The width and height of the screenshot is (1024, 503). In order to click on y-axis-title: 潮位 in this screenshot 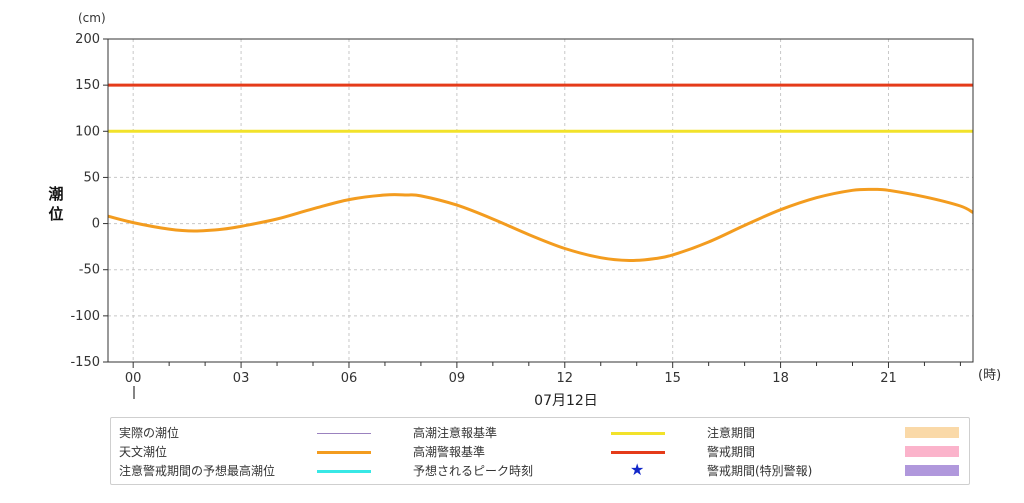, I will do `click(55, 204)`.